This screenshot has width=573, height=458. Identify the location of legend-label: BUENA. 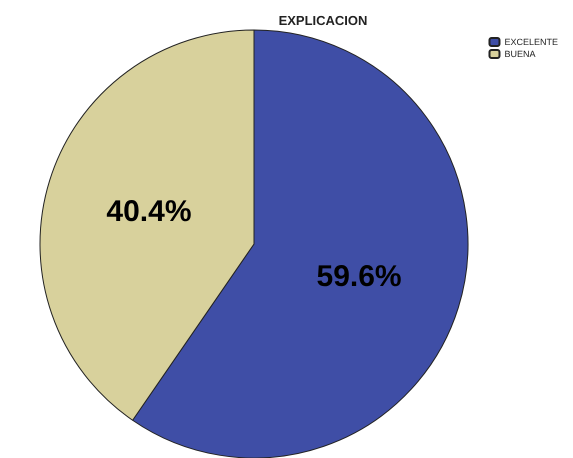
(520, 54).